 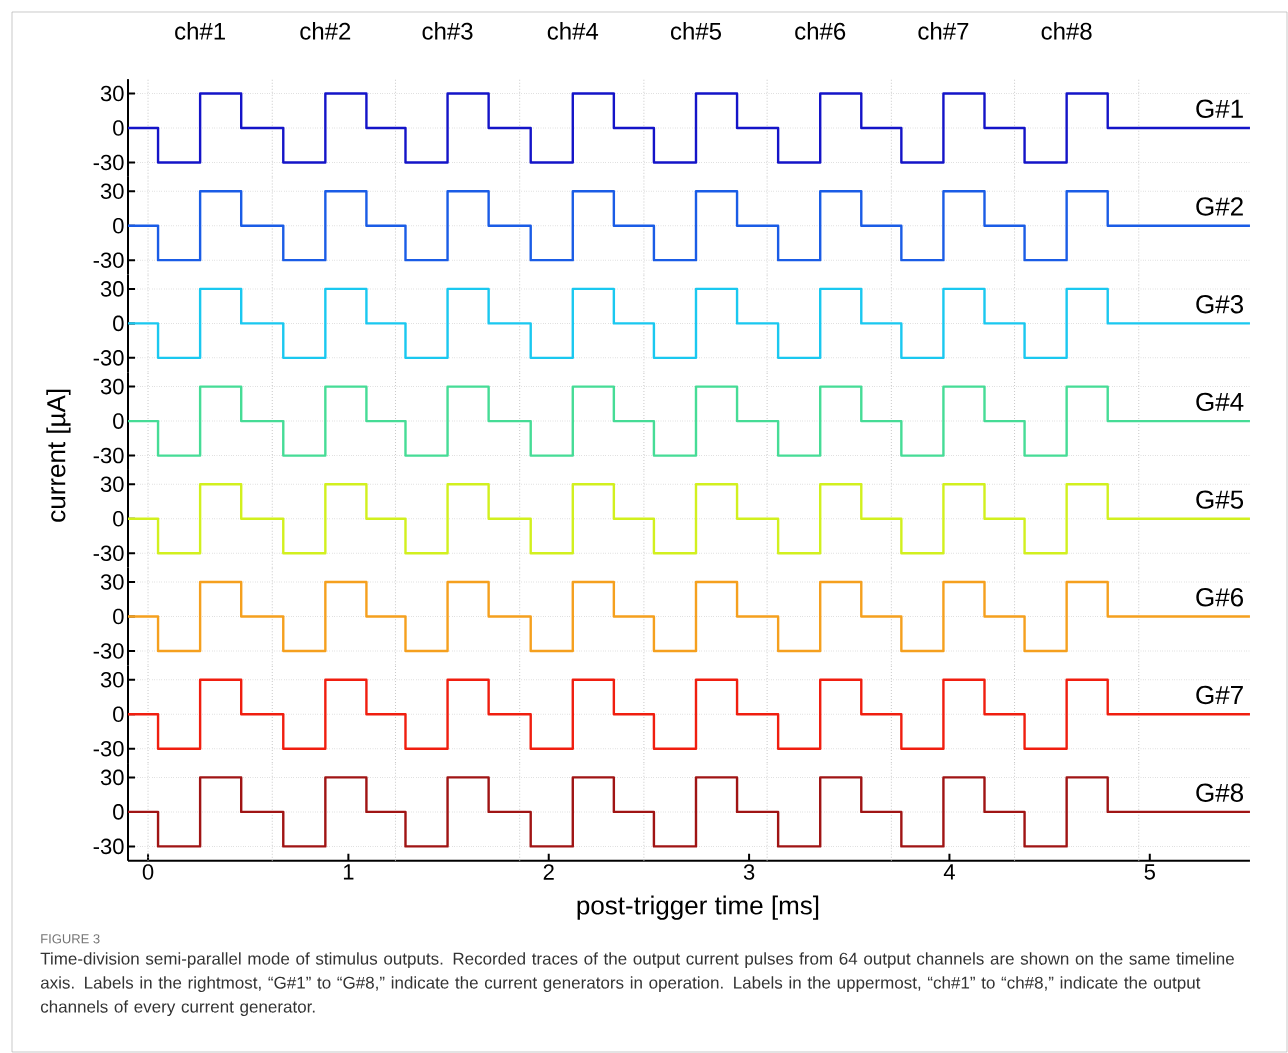 What do you see at coordinates (1219, 304) in the screenshot?
I see `series-label: G#3` at bounding box center [1219, 304].